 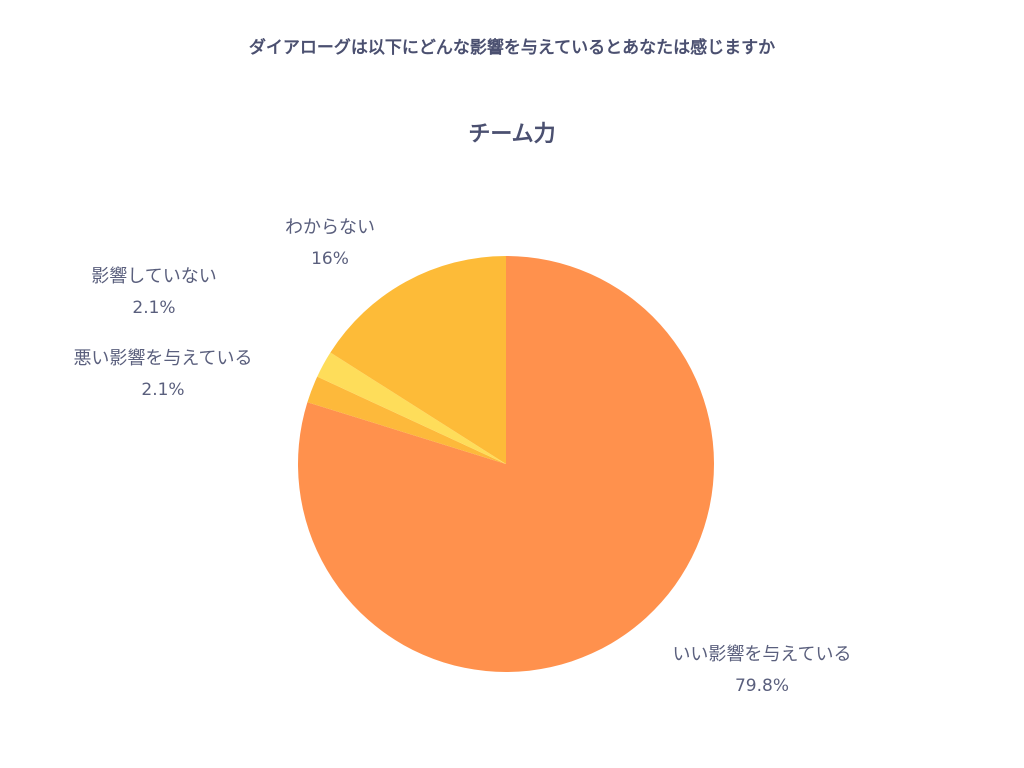 What do you see at coordinates (162, 358) in the screenshot?
I see `slice-label: 悪い影響を与えている` at bounding box center [162, 358].